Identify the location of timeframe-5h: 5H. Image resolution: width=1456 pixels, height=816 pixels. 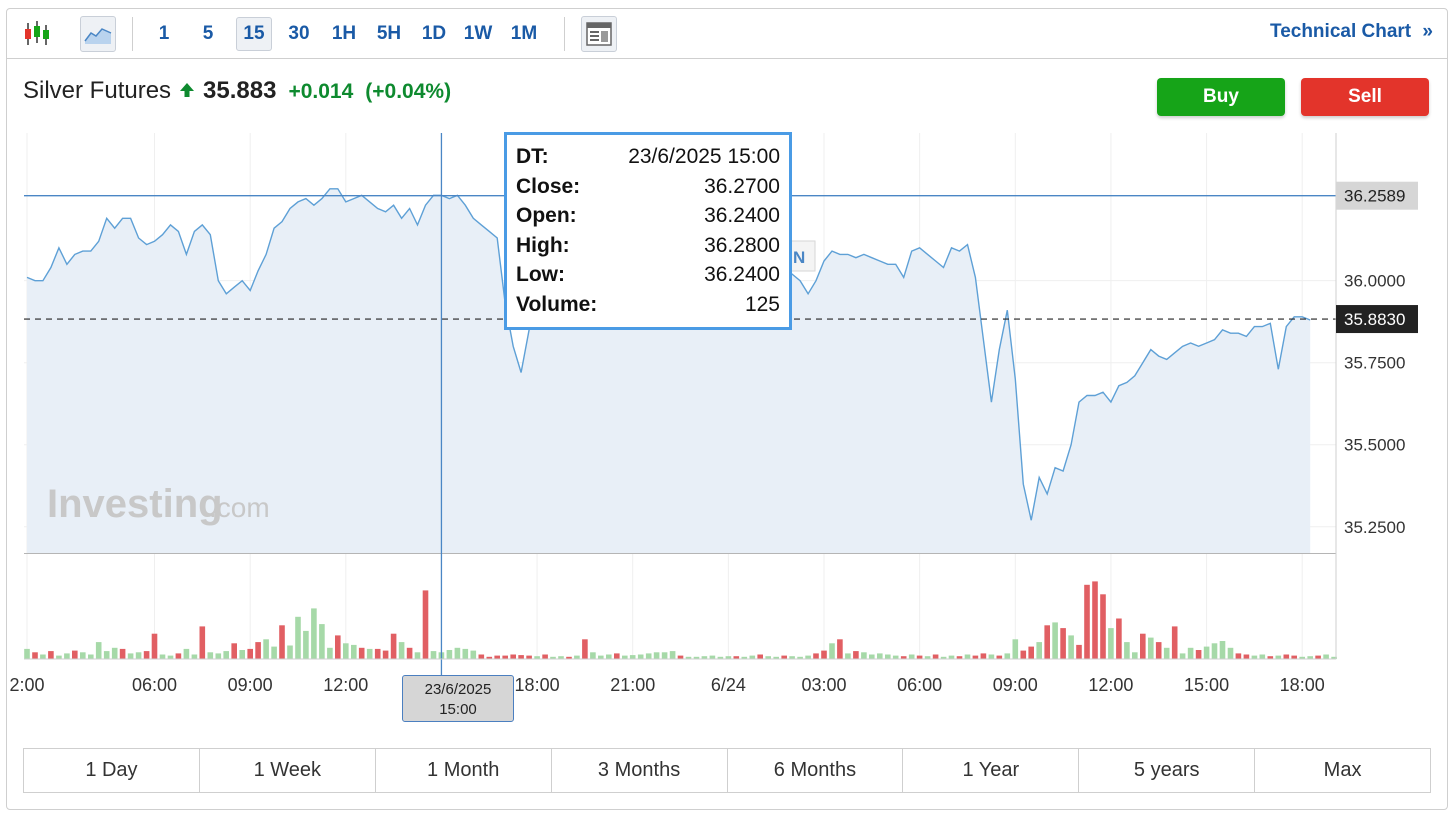
(389, 33).